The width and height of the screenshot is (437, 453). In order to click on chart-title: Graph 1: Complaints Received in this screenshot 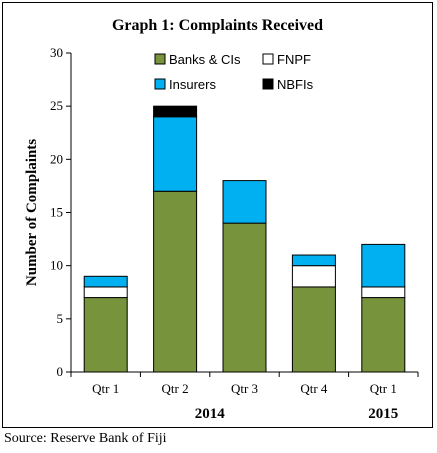, I will do `click(217, 25)`.